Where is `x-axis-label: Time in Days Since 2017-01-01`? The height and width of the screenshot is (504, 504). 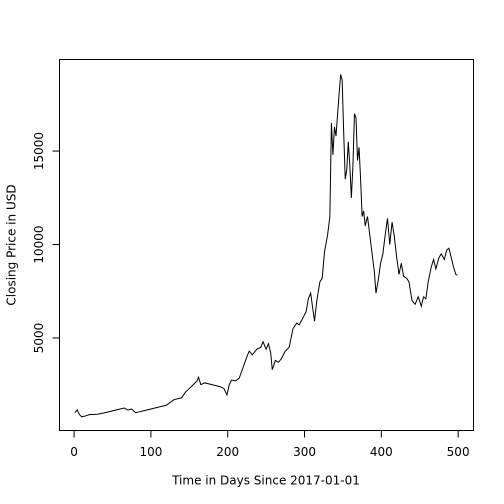
x-axis-label: Time in Days Since 2017-01-01 is located at coordinates (265, 481).